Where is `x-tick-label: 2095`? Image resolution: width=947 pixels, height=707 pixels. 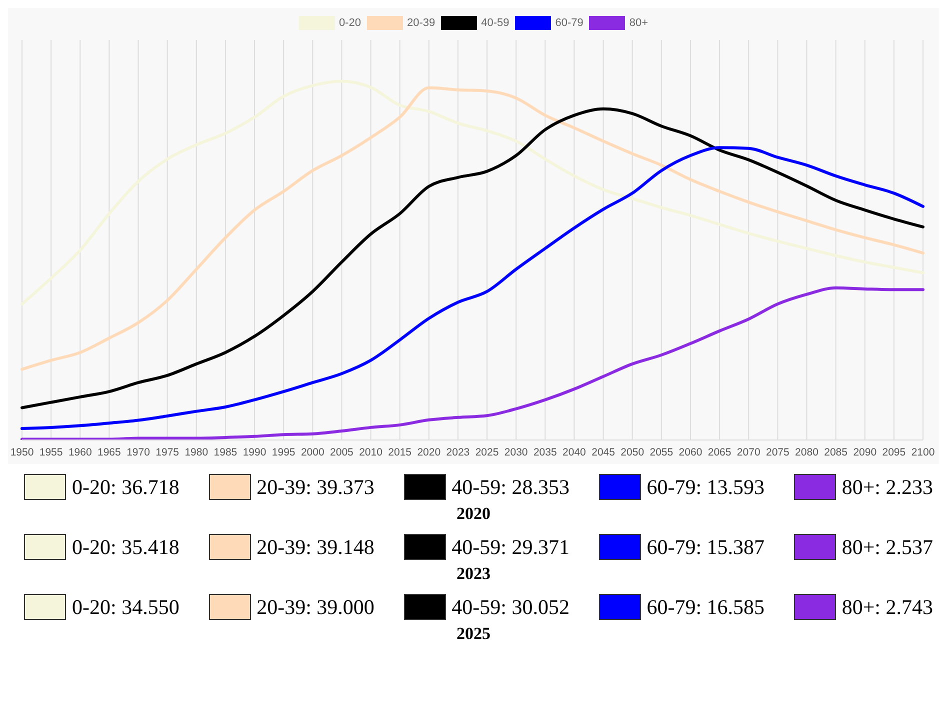 x-tick-label: 2095 is located at coordinates (894, 452).